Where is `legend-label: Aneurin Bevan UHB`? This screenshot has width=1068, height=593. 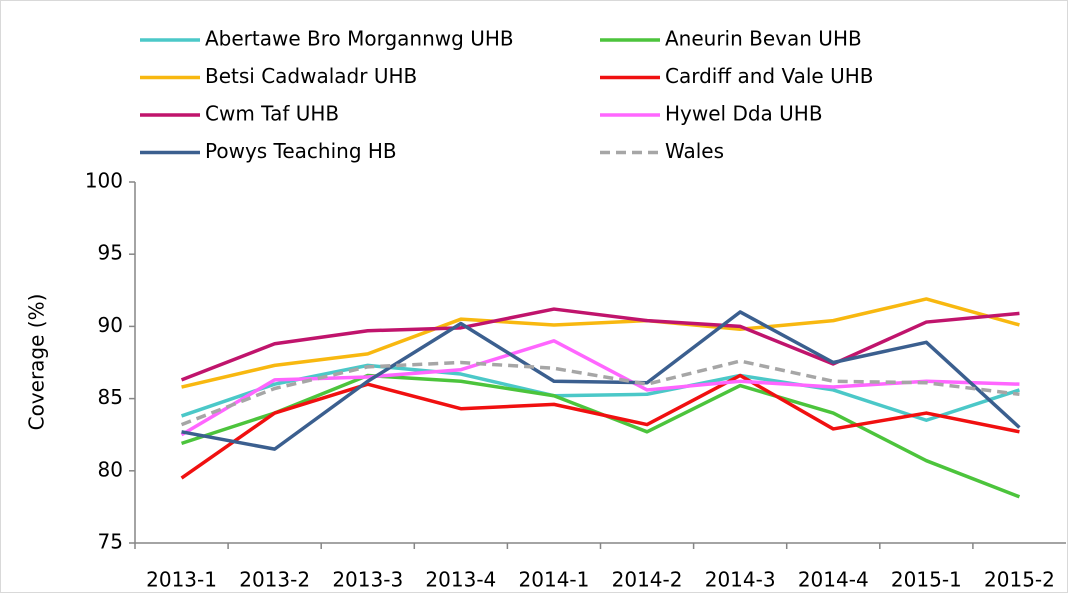 legend-label: Aneurin Bevan UHB is located at coordinates (763, 39).